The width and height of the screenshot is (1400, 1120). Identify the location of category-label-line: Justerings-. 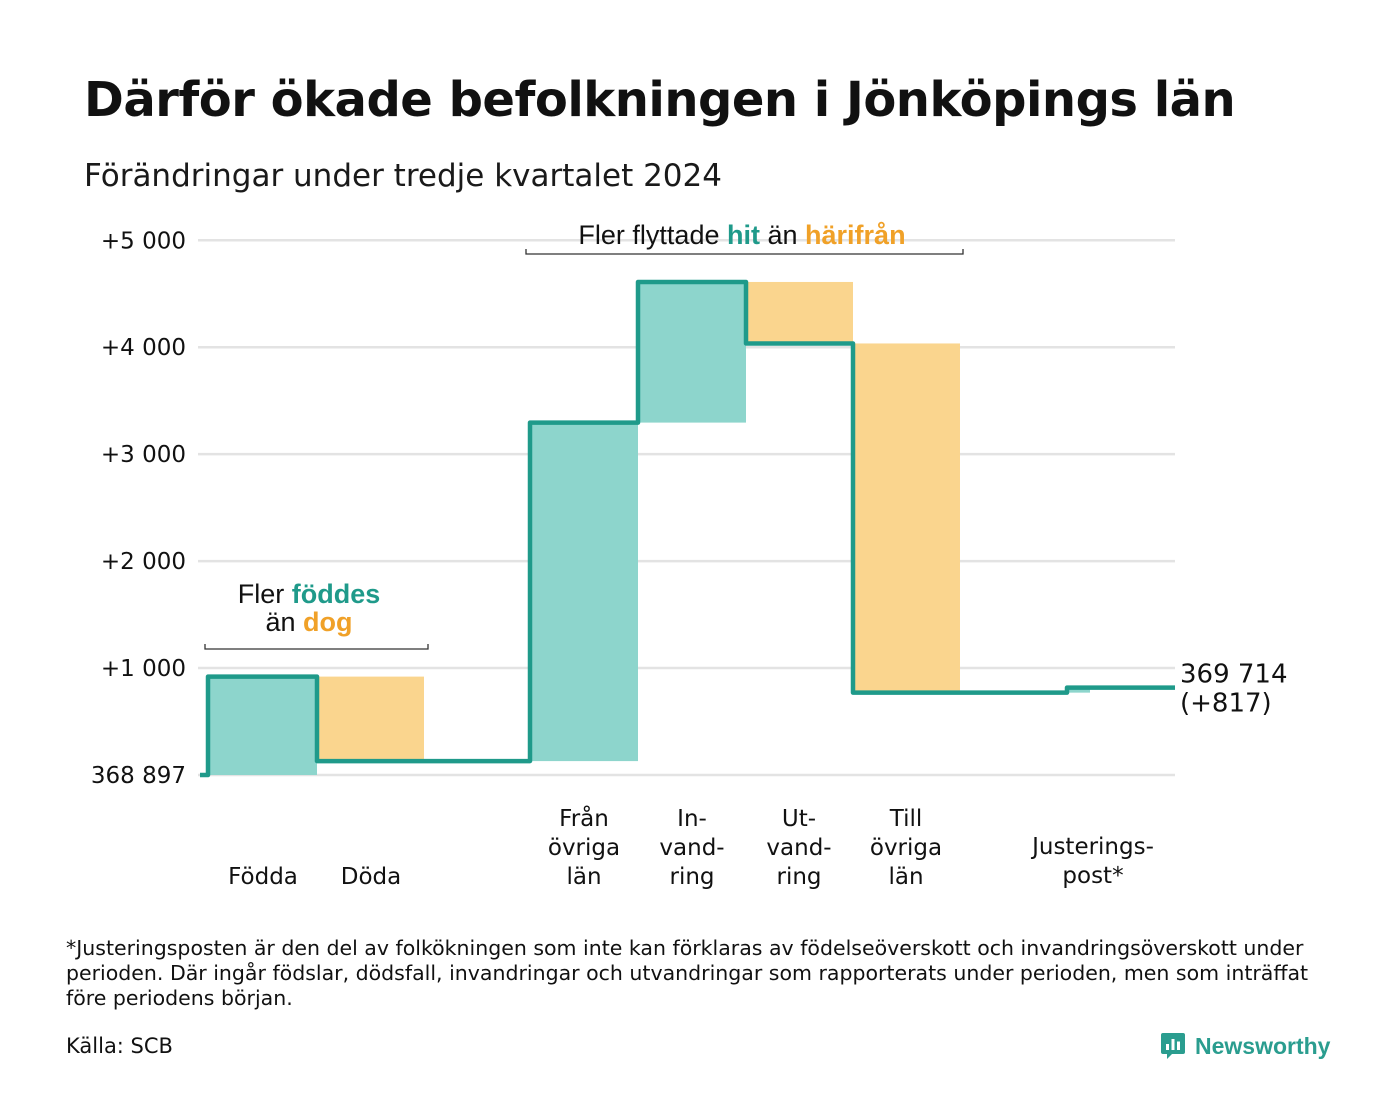
(1092, 847).